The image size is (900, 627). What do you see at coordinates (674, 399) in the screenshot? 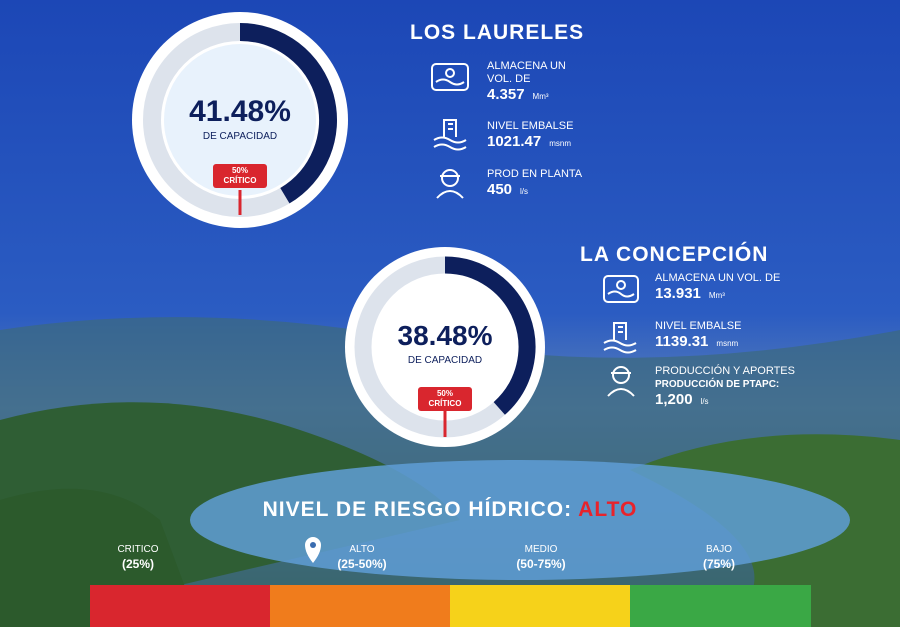
I see `stat-number: 1,200` at bounding box center [674, 399].